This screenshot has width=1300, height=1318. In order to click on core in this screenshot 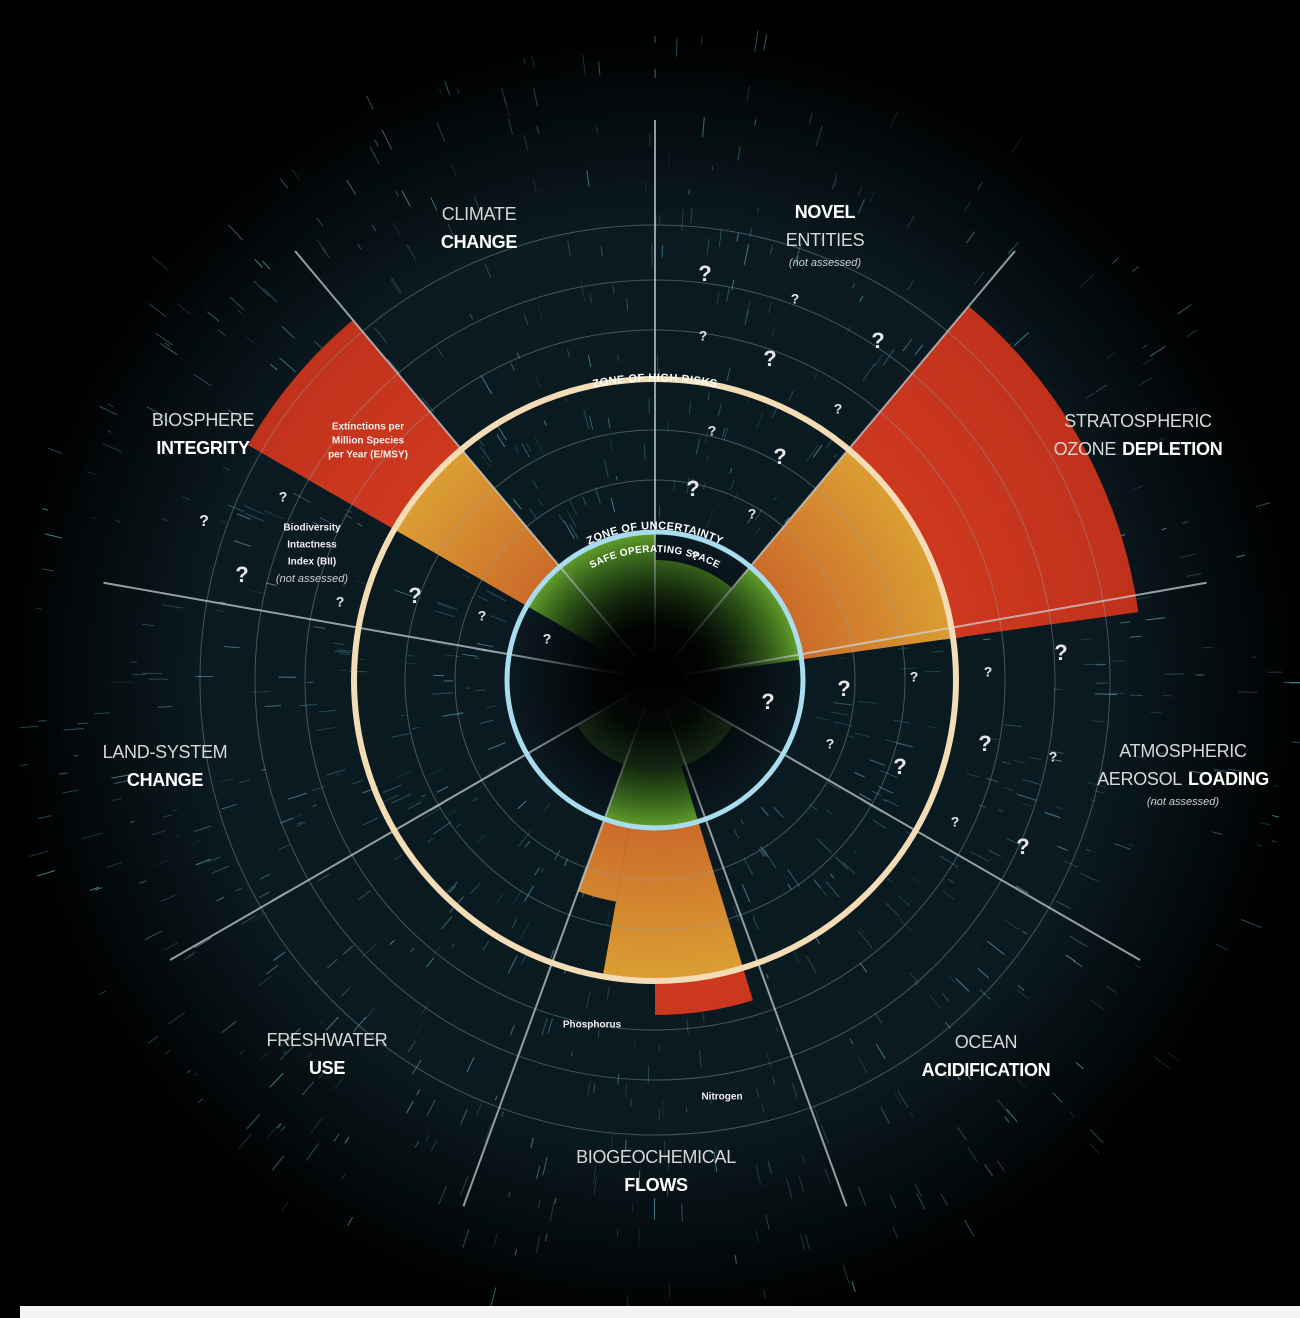, I will do `click(655, 680)`.